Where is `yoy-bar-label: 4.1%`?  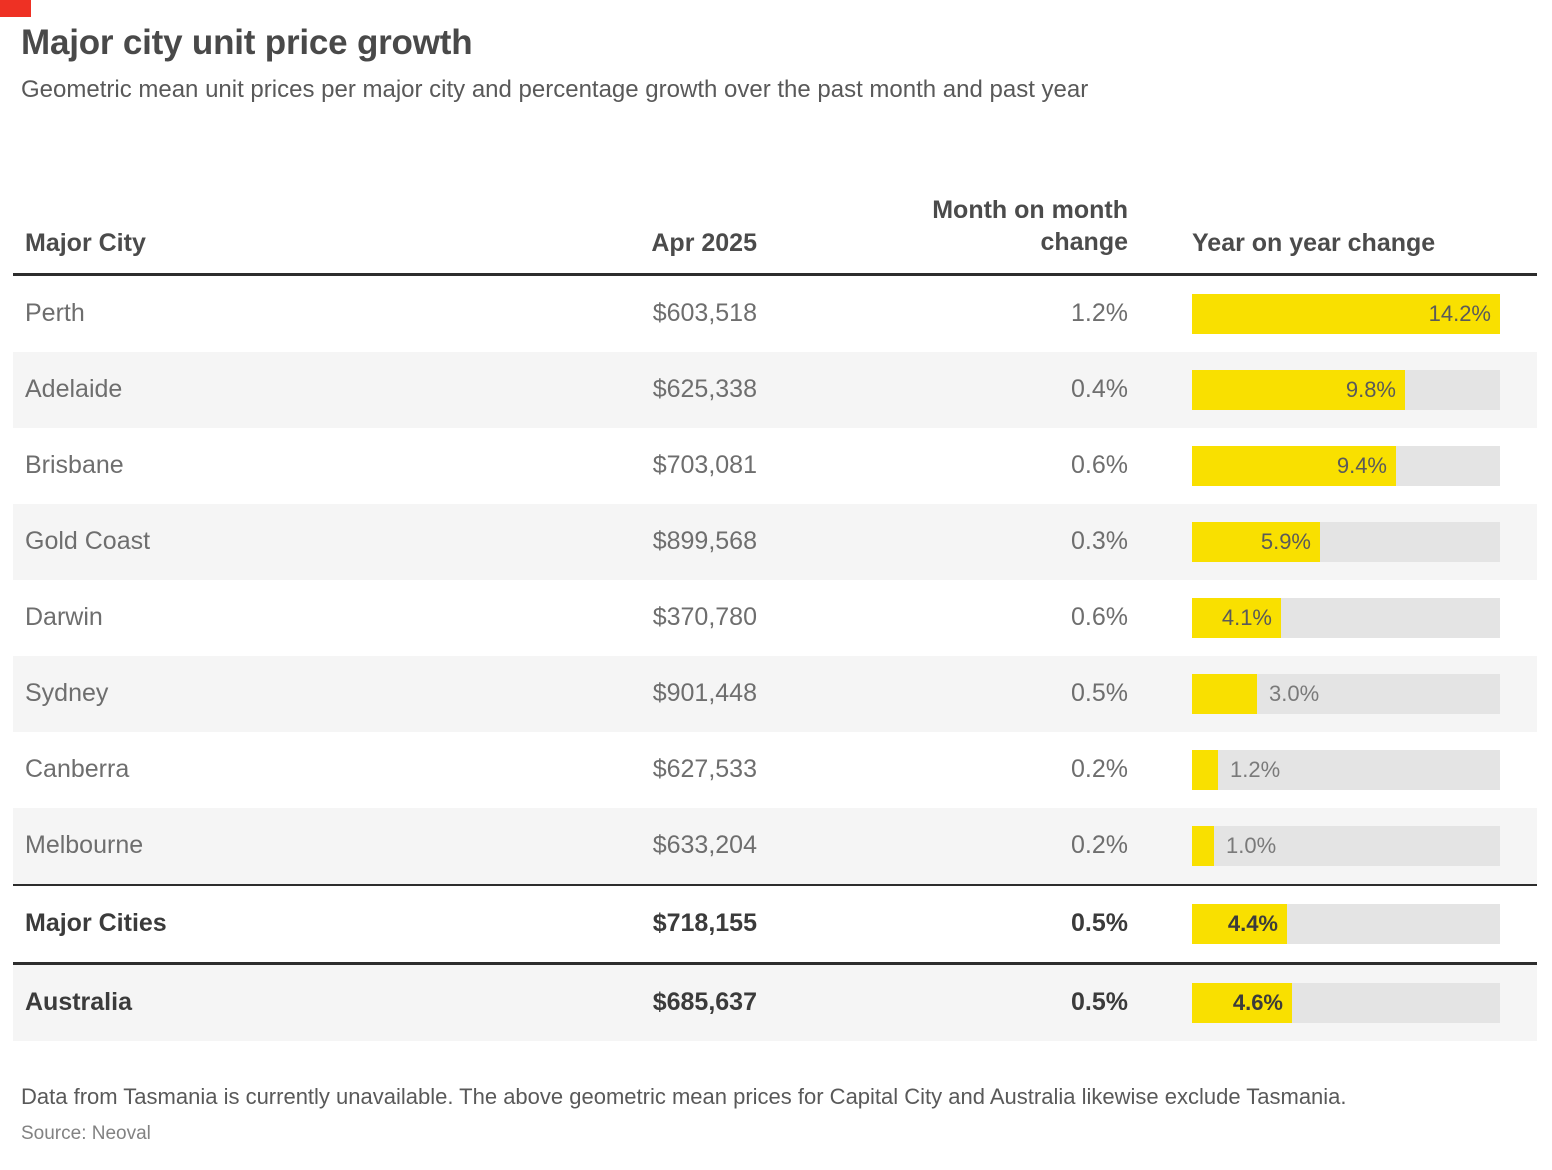
yoy-bar-label: 4.1% is located at coordinates (1246, 617).